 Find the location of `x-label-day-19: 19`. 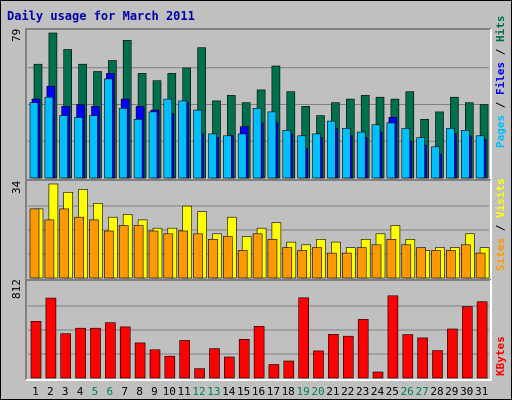

x-label-day-19: 19 is located at coordinates (302, 391).